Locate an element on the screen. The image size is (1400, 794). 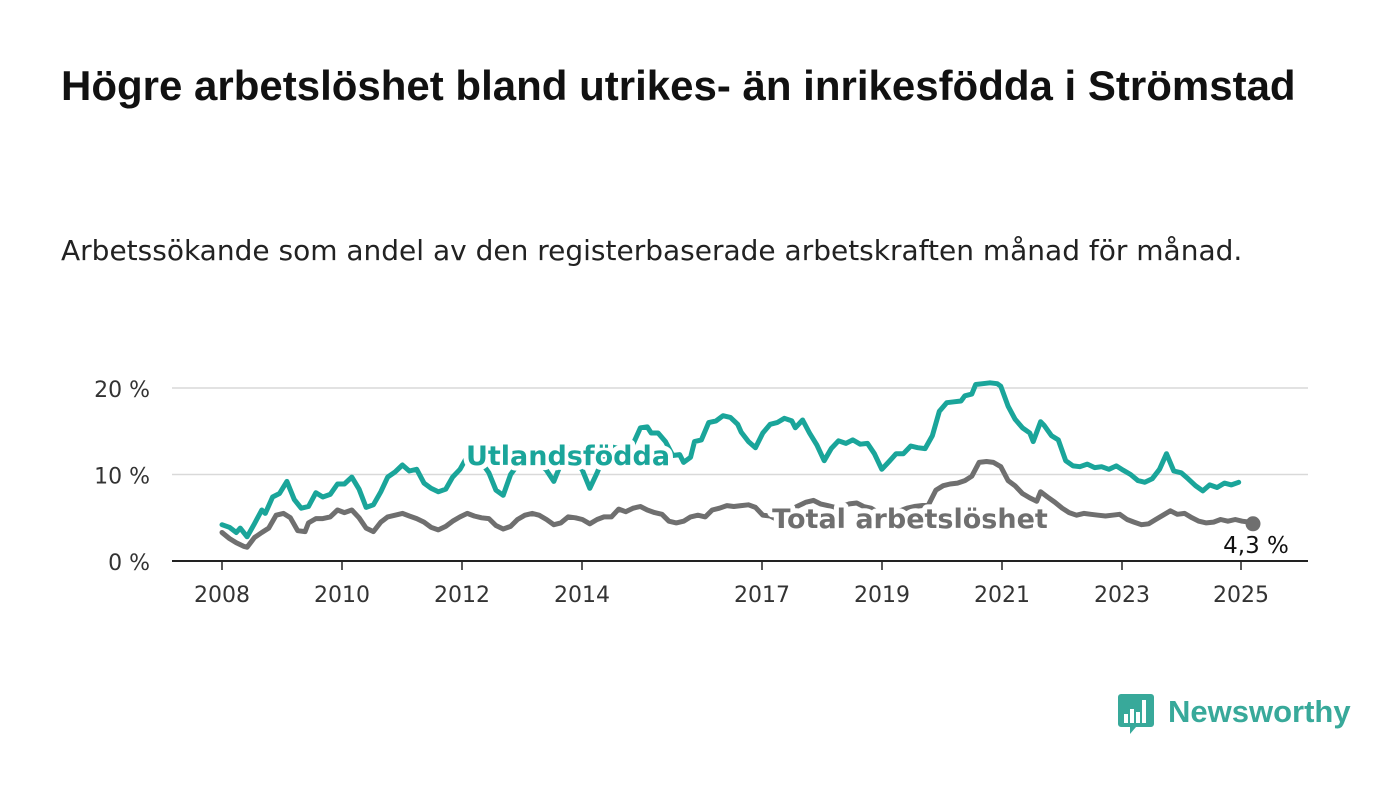
series-label-halo: Utlandsfödda is located at coordinates (568, 456).